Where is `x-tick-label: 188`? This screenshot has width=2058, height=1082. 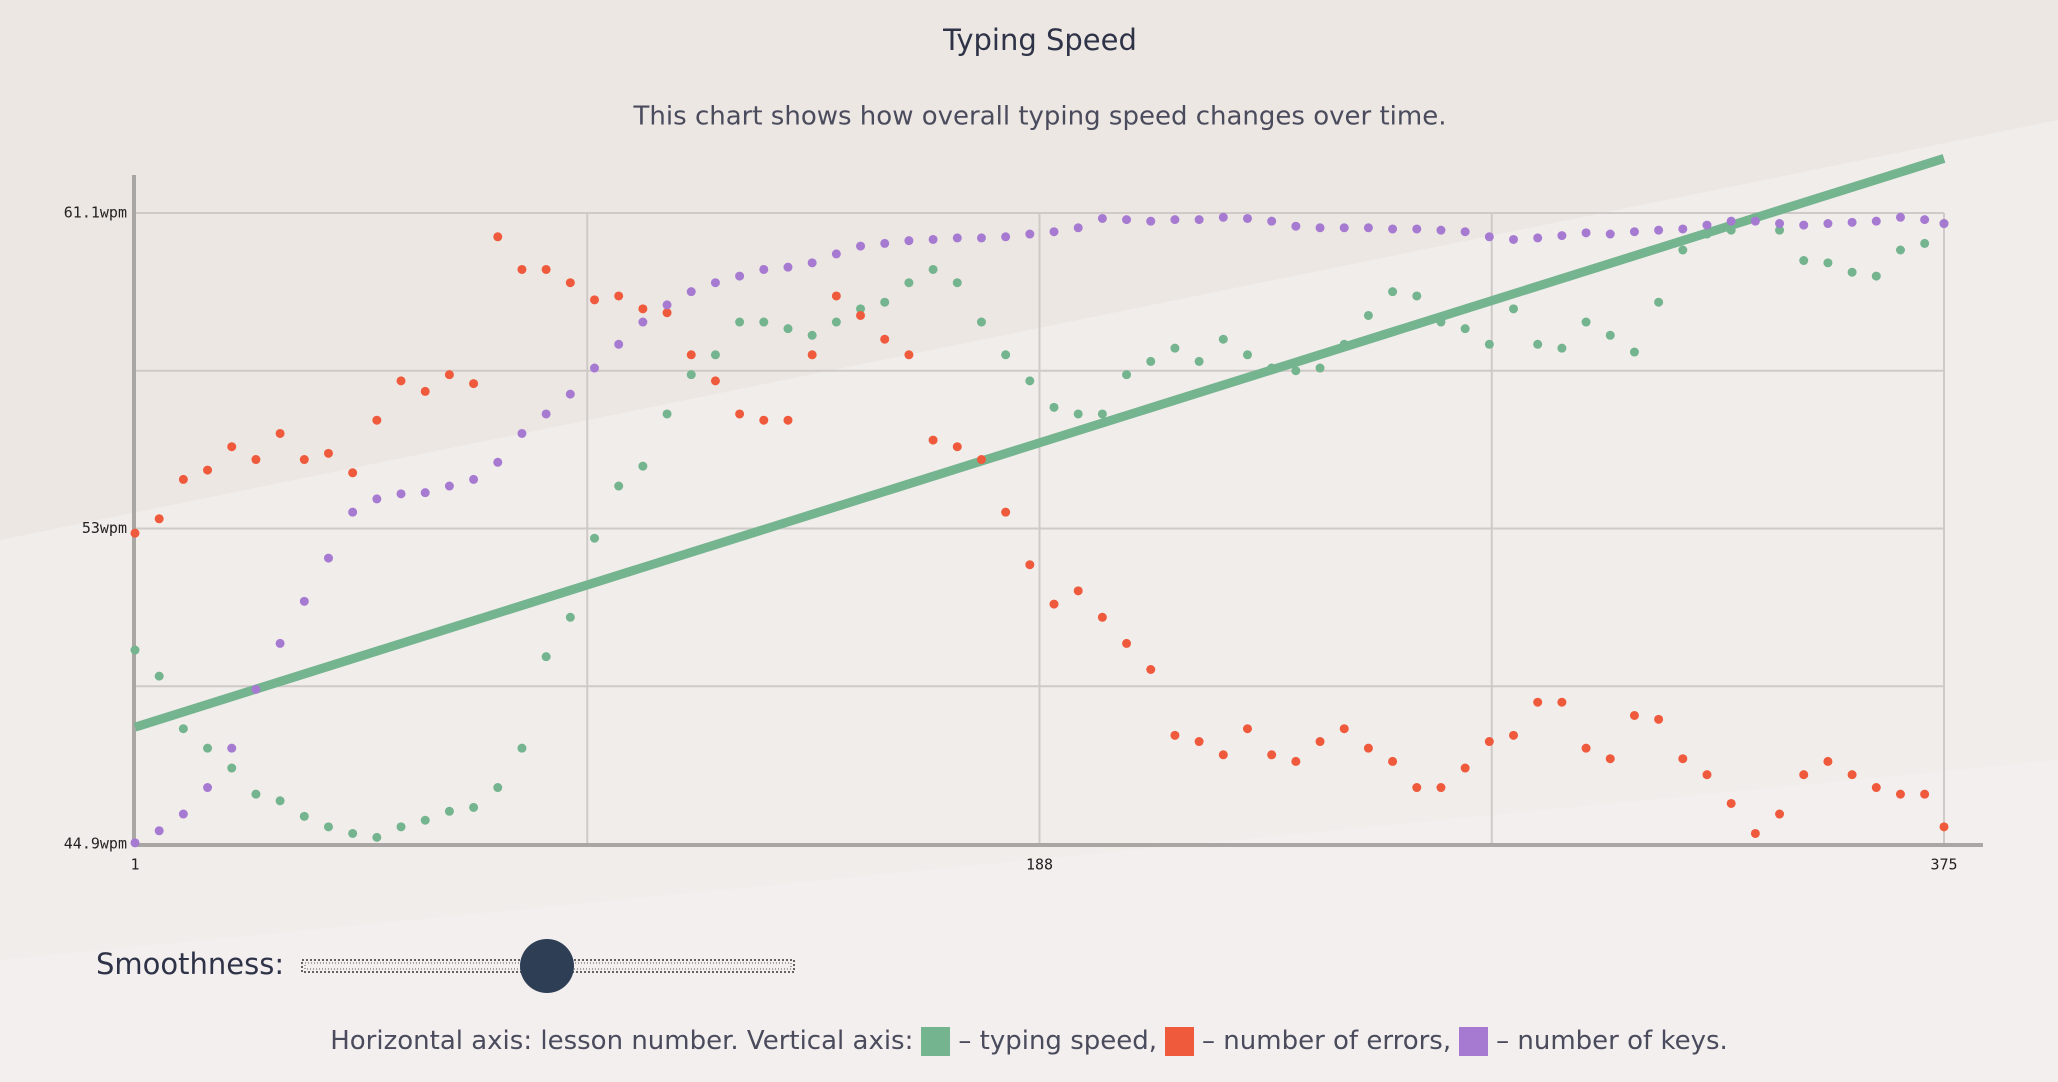
x-tick-label: 188 is located at coordinates (1039, 865).